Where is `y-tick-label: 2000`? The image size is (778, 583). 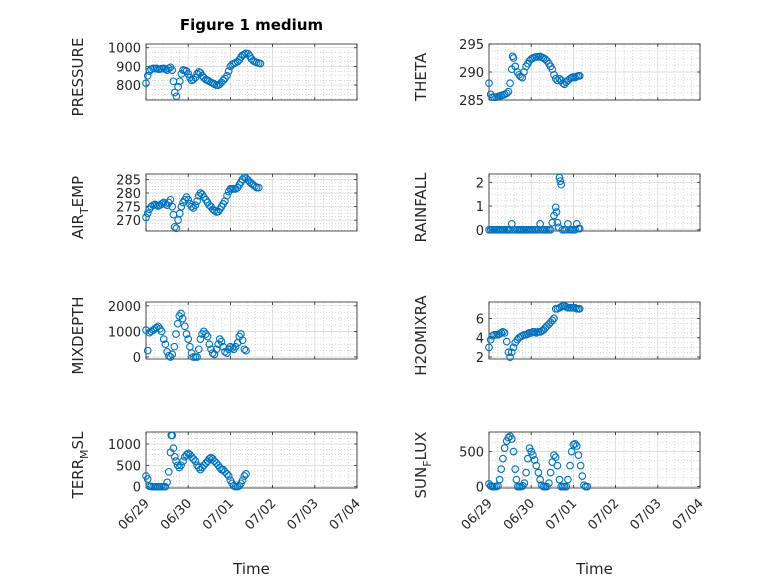
y-tick-label: 2000 is located at coordinates (124, 307).